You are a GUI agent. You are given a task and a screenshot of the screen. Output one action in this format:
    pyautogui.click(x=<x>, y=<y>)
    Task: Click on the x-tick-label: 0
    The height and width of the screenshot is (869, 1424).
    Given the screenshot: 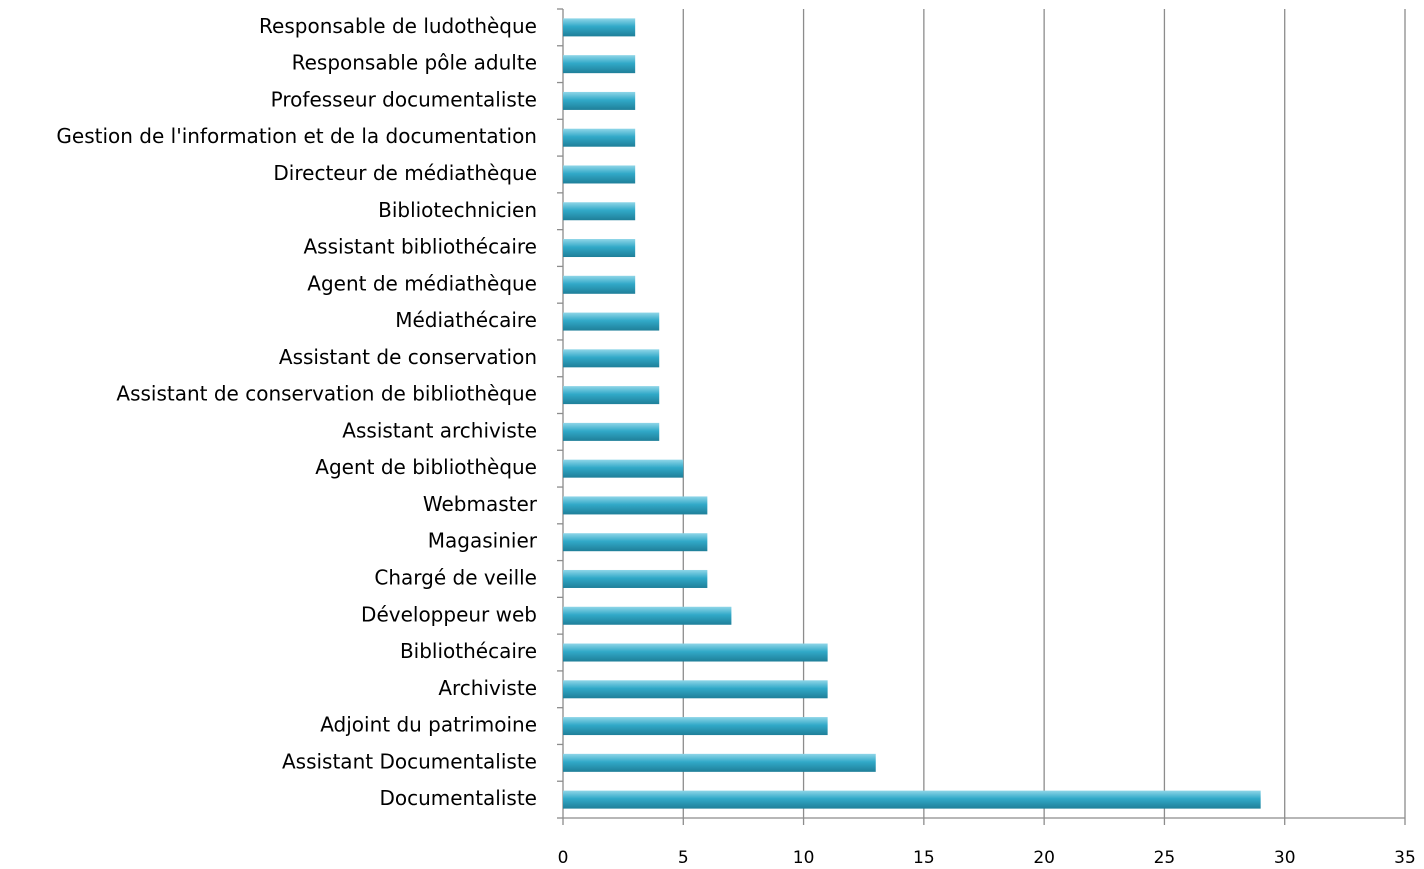 What is the action you would take?
    pyautogui.click(x=563, y=858)
    